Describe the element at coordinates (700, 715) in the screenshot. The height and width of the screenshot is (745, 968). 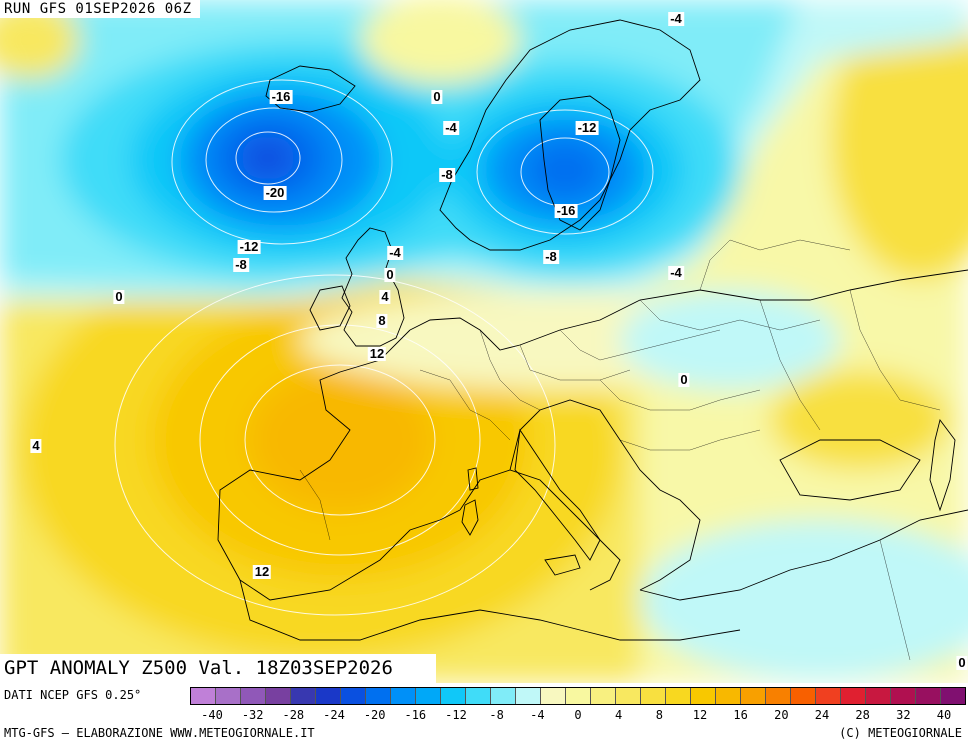
I see `scale-tick-label: 12` at that location.